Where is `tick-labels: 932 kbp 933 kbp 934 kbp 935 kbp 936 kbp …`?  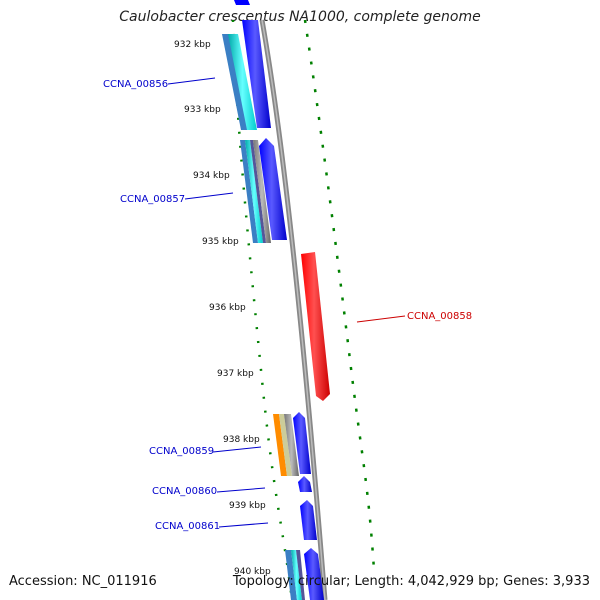
tick-labels: 932 kbp 933 kbp 934 kbp 935 kbp 936 kbp … is located at coordinates (222, 308).